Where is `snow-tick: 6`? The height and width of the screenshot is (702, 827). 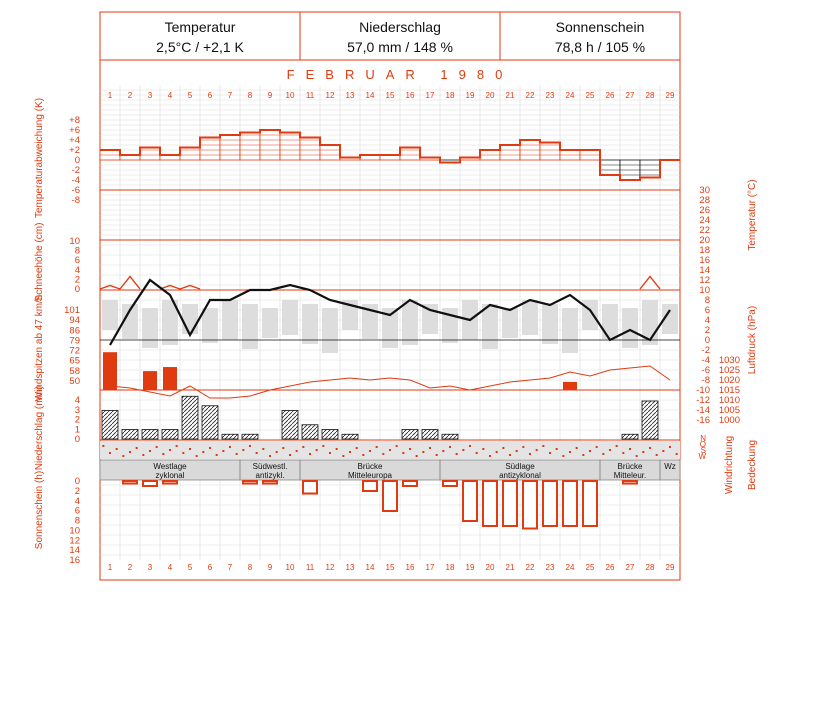
snow-tick: 6 is located at coordinates (77, 260).